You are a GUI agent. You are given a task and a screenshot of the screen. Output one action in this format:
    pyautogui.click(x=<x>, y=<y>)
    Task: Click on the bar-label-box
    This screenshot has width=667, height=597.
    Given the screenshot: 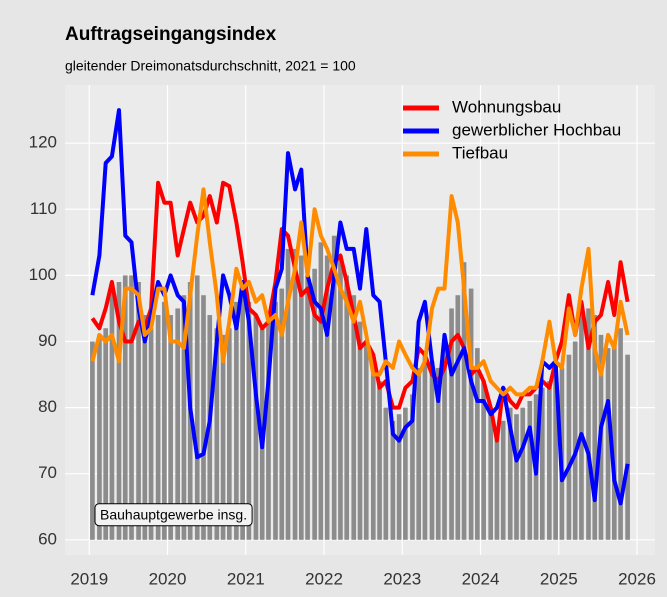 What is the action you would take?
    pyautogui.click(x=173, y=515)
    